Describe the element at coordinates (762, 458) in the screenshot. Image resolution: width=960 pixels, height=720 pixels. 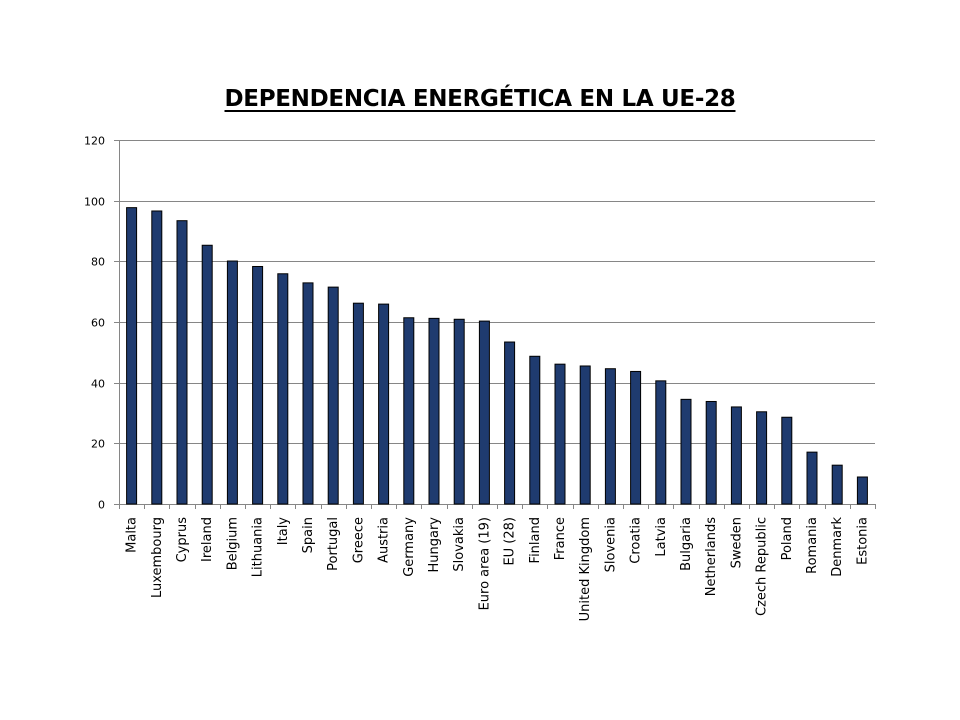
I see `bar-czech-republic` at that location.